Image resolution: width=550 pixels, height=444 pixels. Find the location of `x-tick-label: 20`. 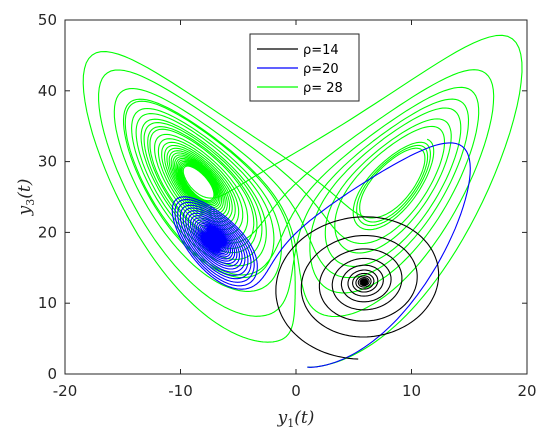

x-tick-label: 20 is located at coordinates (526, 391).